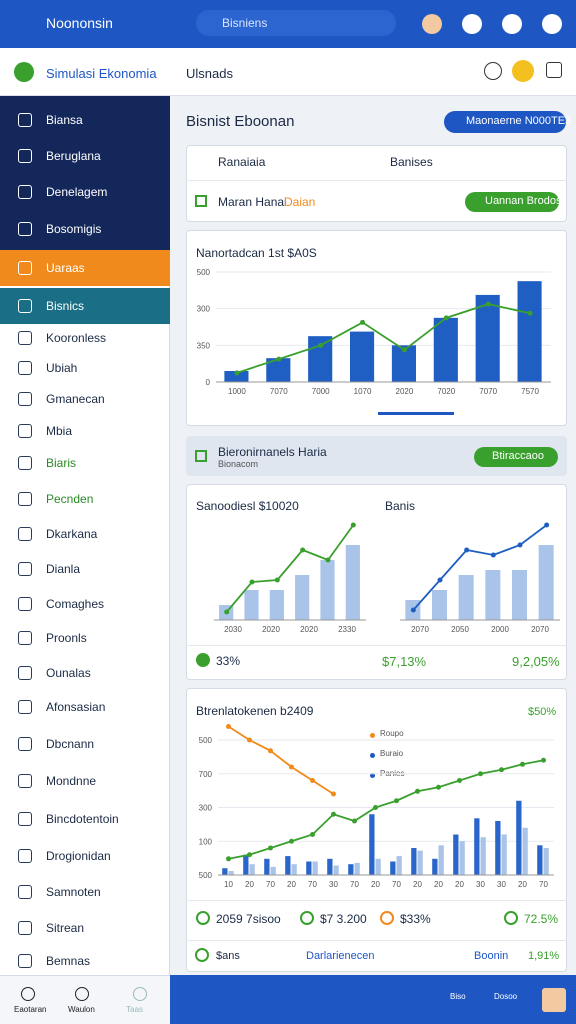  Describe the element at coordinates (134, 1009) in the screenshot. I see `tab-label: Taas` at that location.